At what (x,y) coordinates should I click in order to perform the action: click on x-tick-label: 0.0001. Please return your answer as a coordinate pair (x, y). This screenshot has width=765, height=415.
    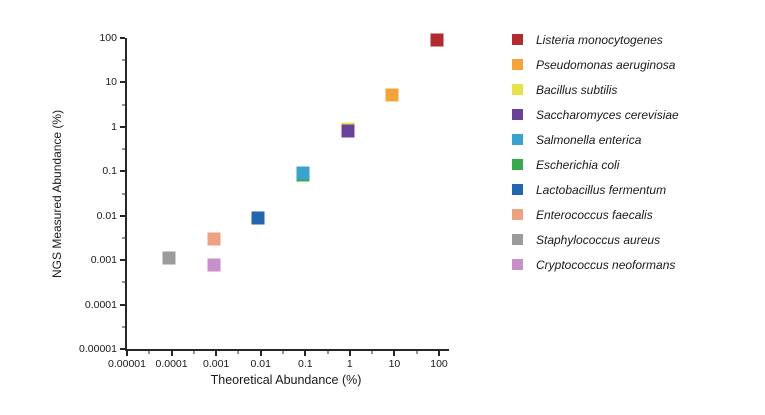
    Looking at the image, I should click on (171, 364).